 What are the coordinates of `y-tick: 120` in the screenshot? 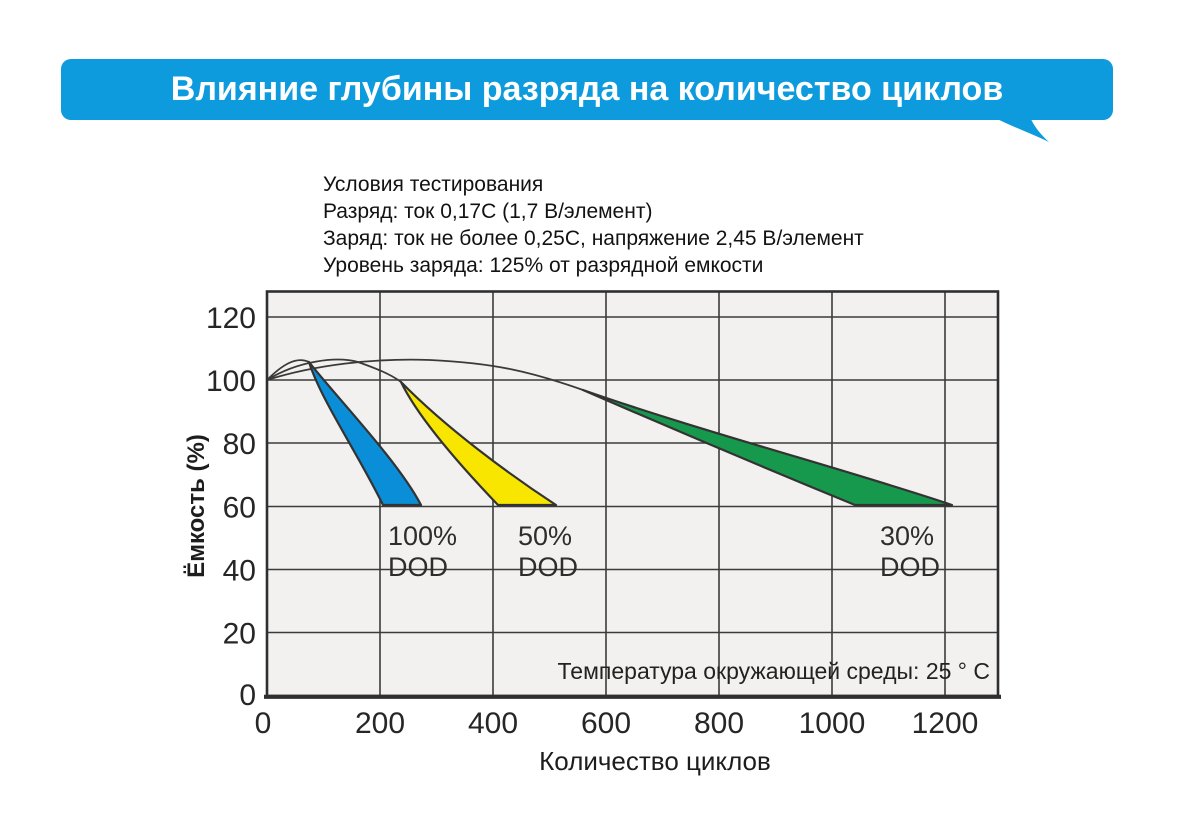 It's located at (231, 318).